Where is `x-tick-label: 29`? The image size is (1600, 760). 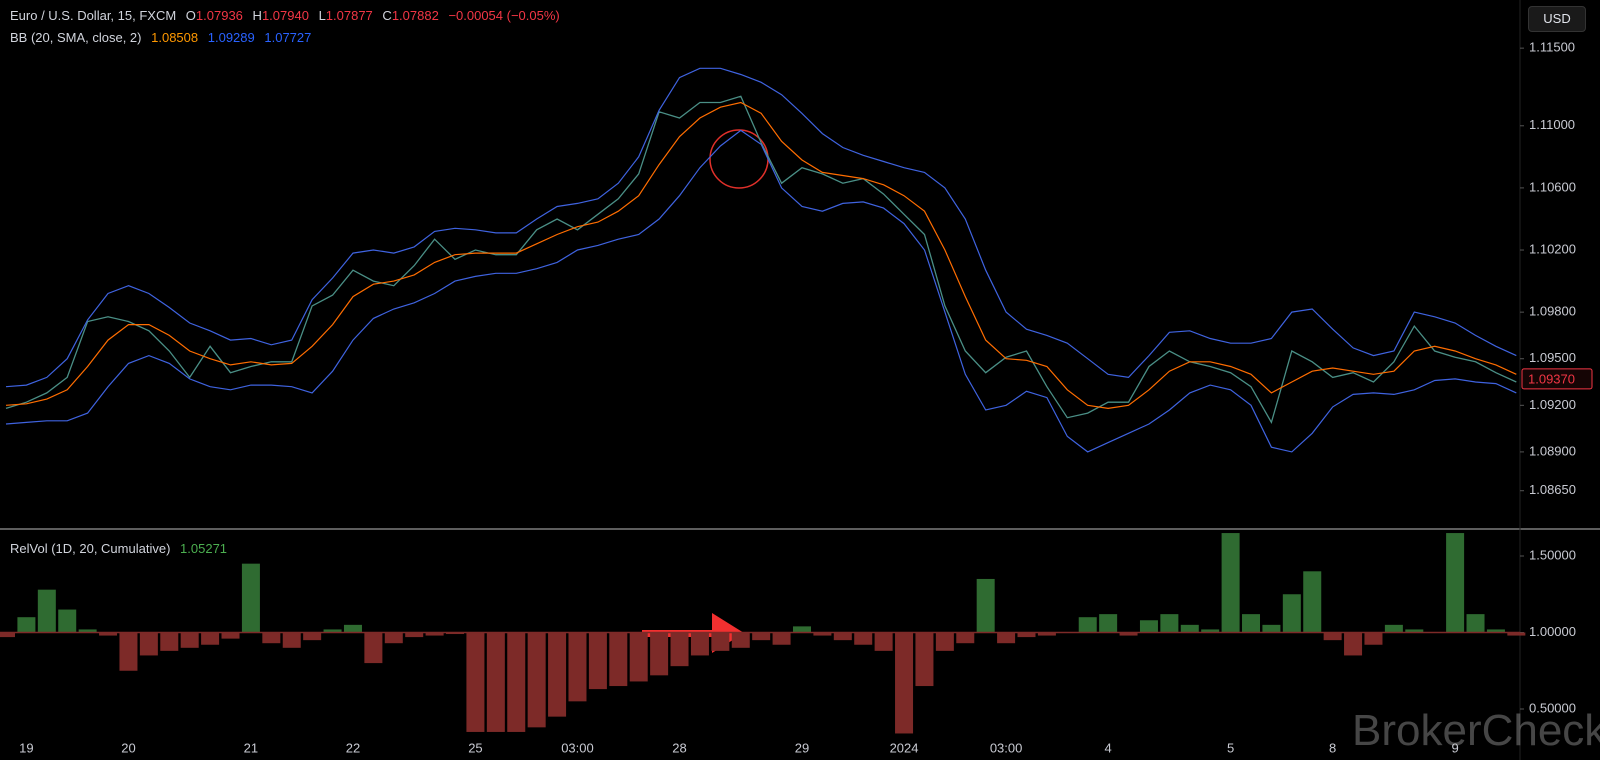
x-tick-label: 29 is located at coordinates (802, 747).